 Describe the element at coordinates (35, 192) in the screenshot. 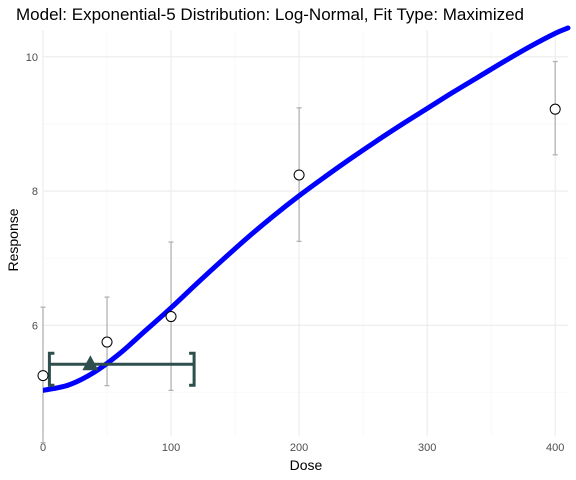

I see `y-tick-label: 8` at that location.